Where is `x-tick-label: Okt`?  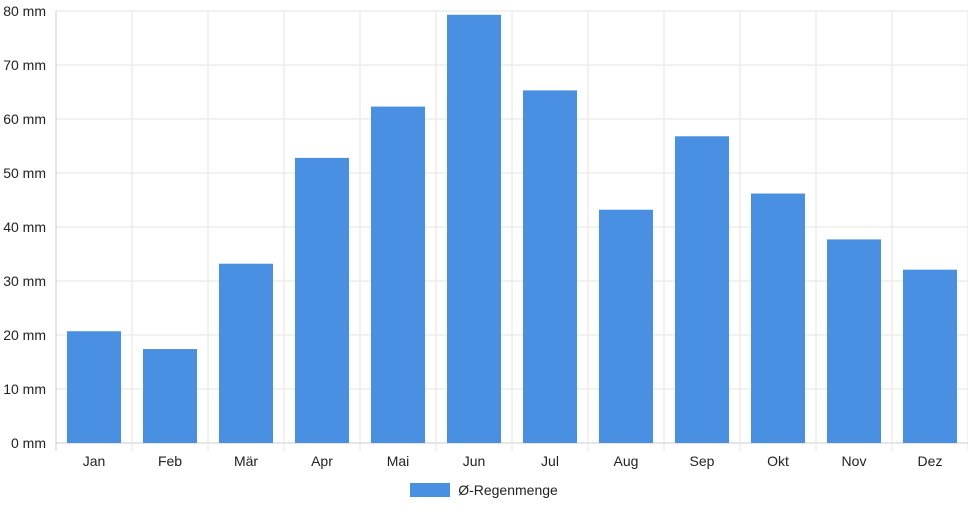
x-tick-label: Okt is located at coordinates (778, 461).